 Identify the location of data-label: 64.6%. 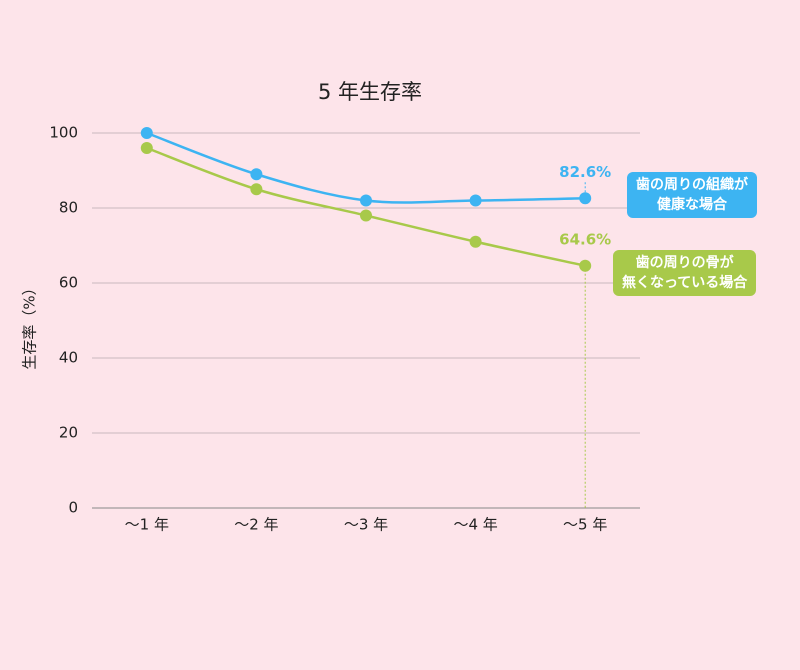
(585, 239).